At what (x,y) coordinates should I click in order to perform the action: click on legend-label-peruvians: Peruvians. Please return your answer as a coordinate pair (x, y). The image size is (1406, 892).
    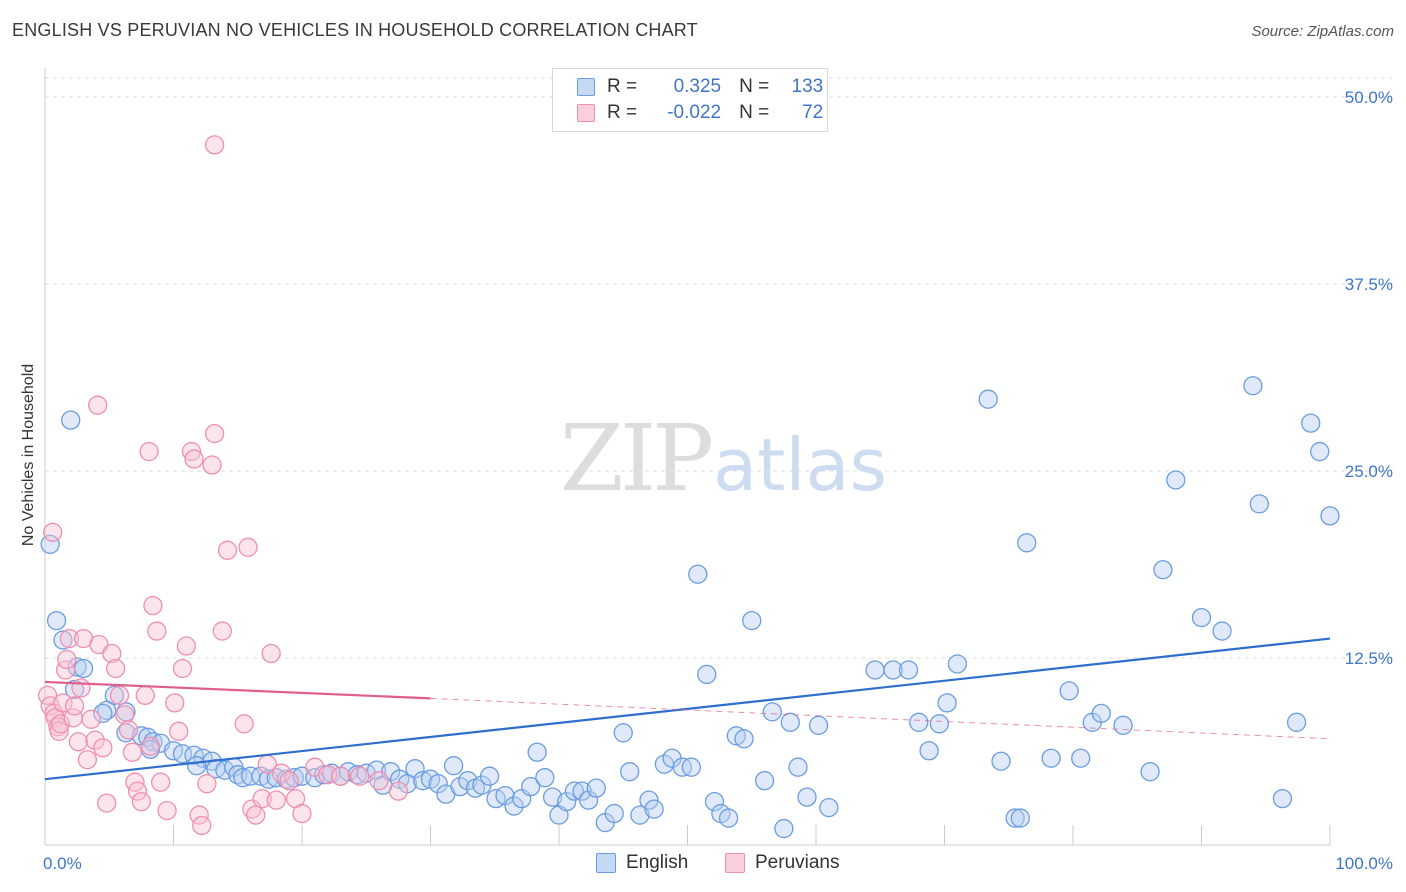
    Looking at the image, I should click on (797, 862).